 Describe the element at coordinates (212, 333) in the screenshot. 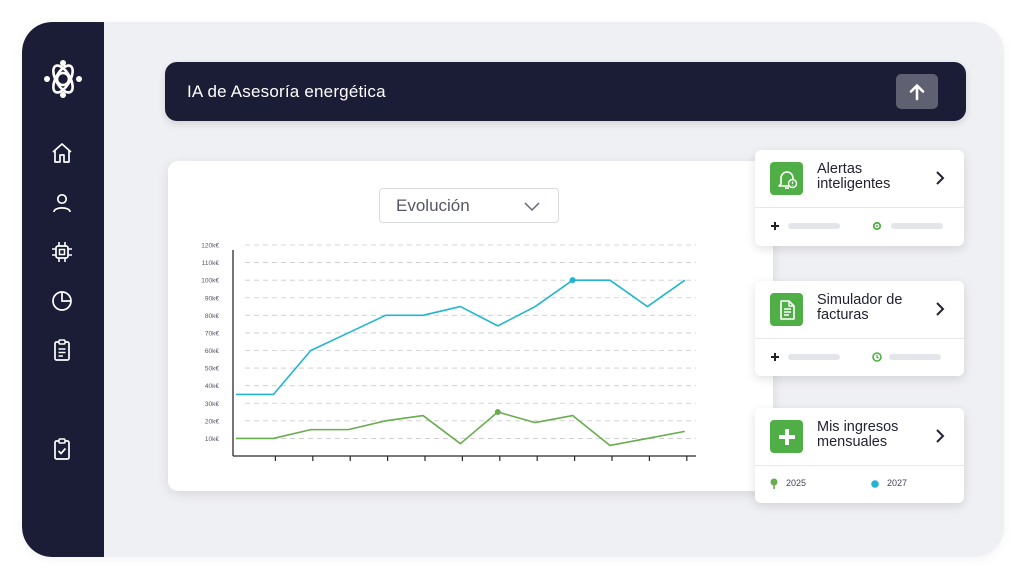

I see `y-tick-label: 70k€` at that location.